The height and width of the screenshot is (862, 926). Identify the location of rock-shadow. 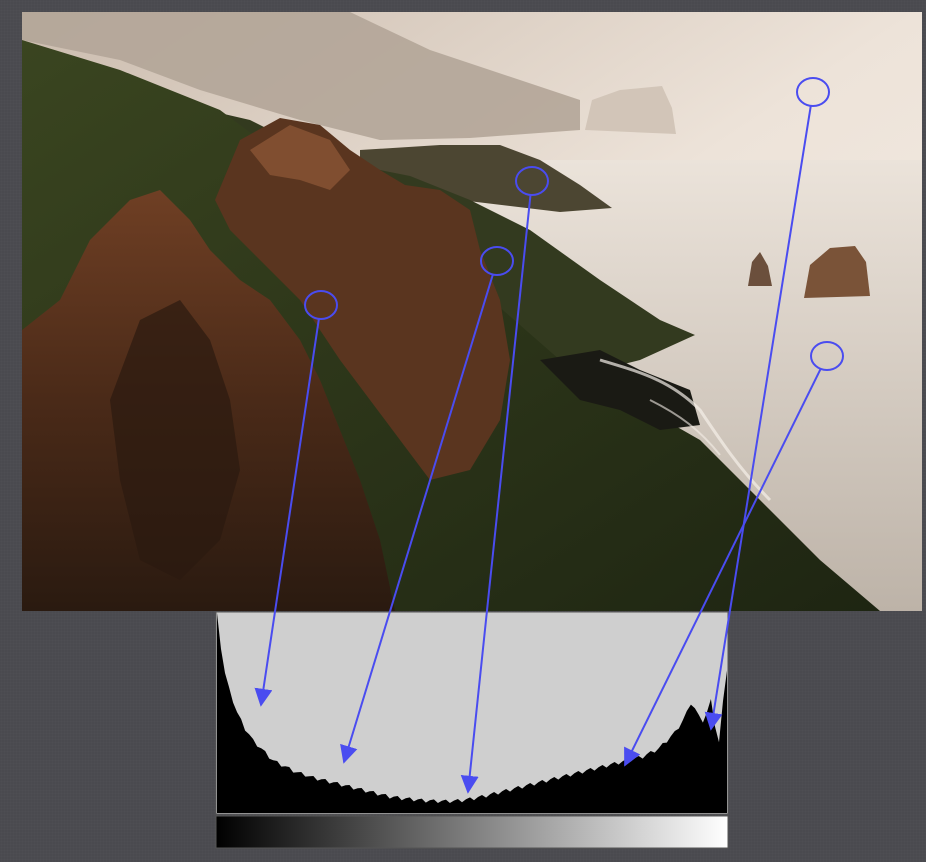
(175, 440).